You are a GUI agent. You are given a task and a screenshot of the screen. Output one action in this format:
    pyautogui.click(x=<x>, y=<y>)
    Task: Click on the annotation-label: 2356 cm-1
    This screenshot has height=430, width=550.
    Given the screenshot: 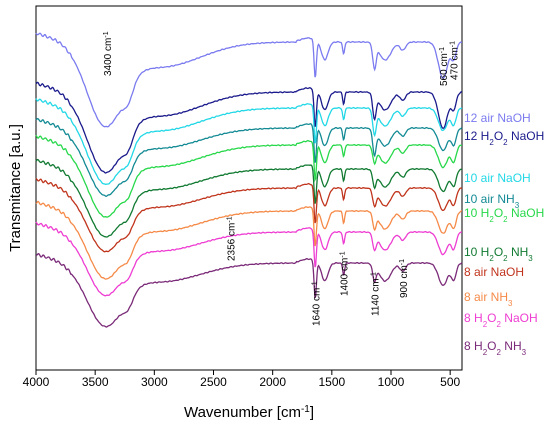 What is the action you would take?
    pyautogui.click(x=232, y=238)
    